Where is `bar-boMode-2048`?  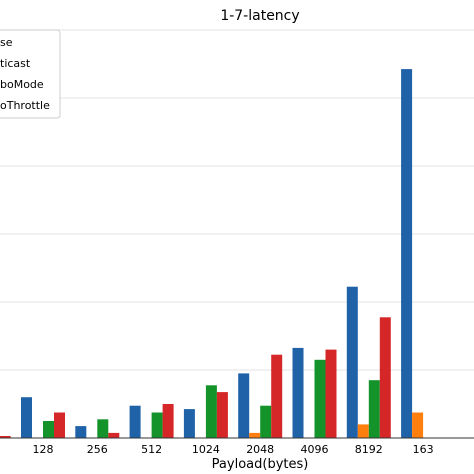
bar-boMode-2048 is located at coordinates (266, 421).